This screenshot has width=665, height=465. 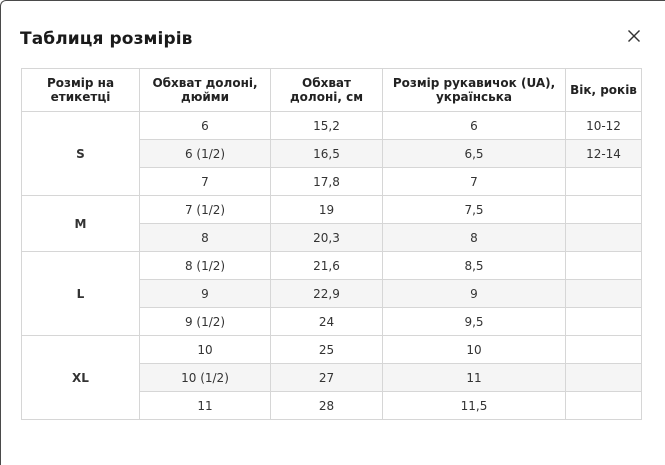 What do you see at coordinates (80, 293) in the screenshot?
I see `size-label-cell: L` at bounding box center [80, 293].